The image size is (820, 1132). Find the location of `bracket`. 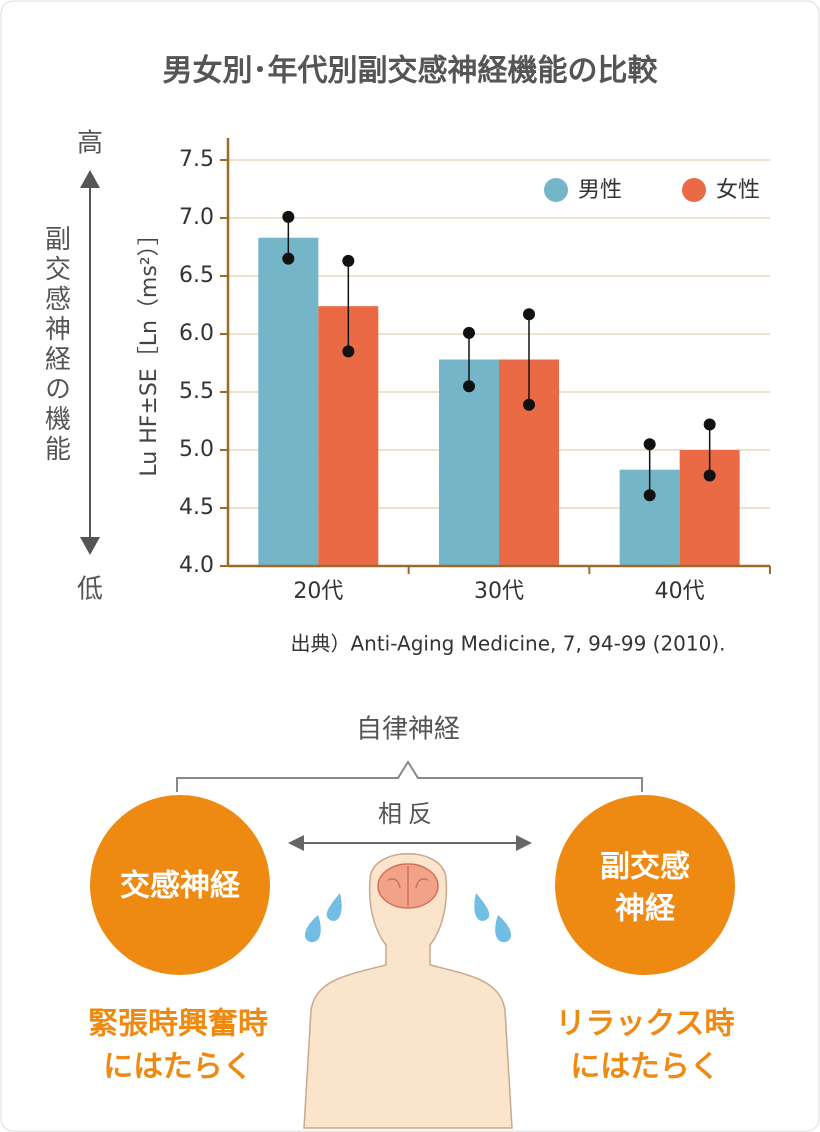

bracket is located at coordinates (409, 776).